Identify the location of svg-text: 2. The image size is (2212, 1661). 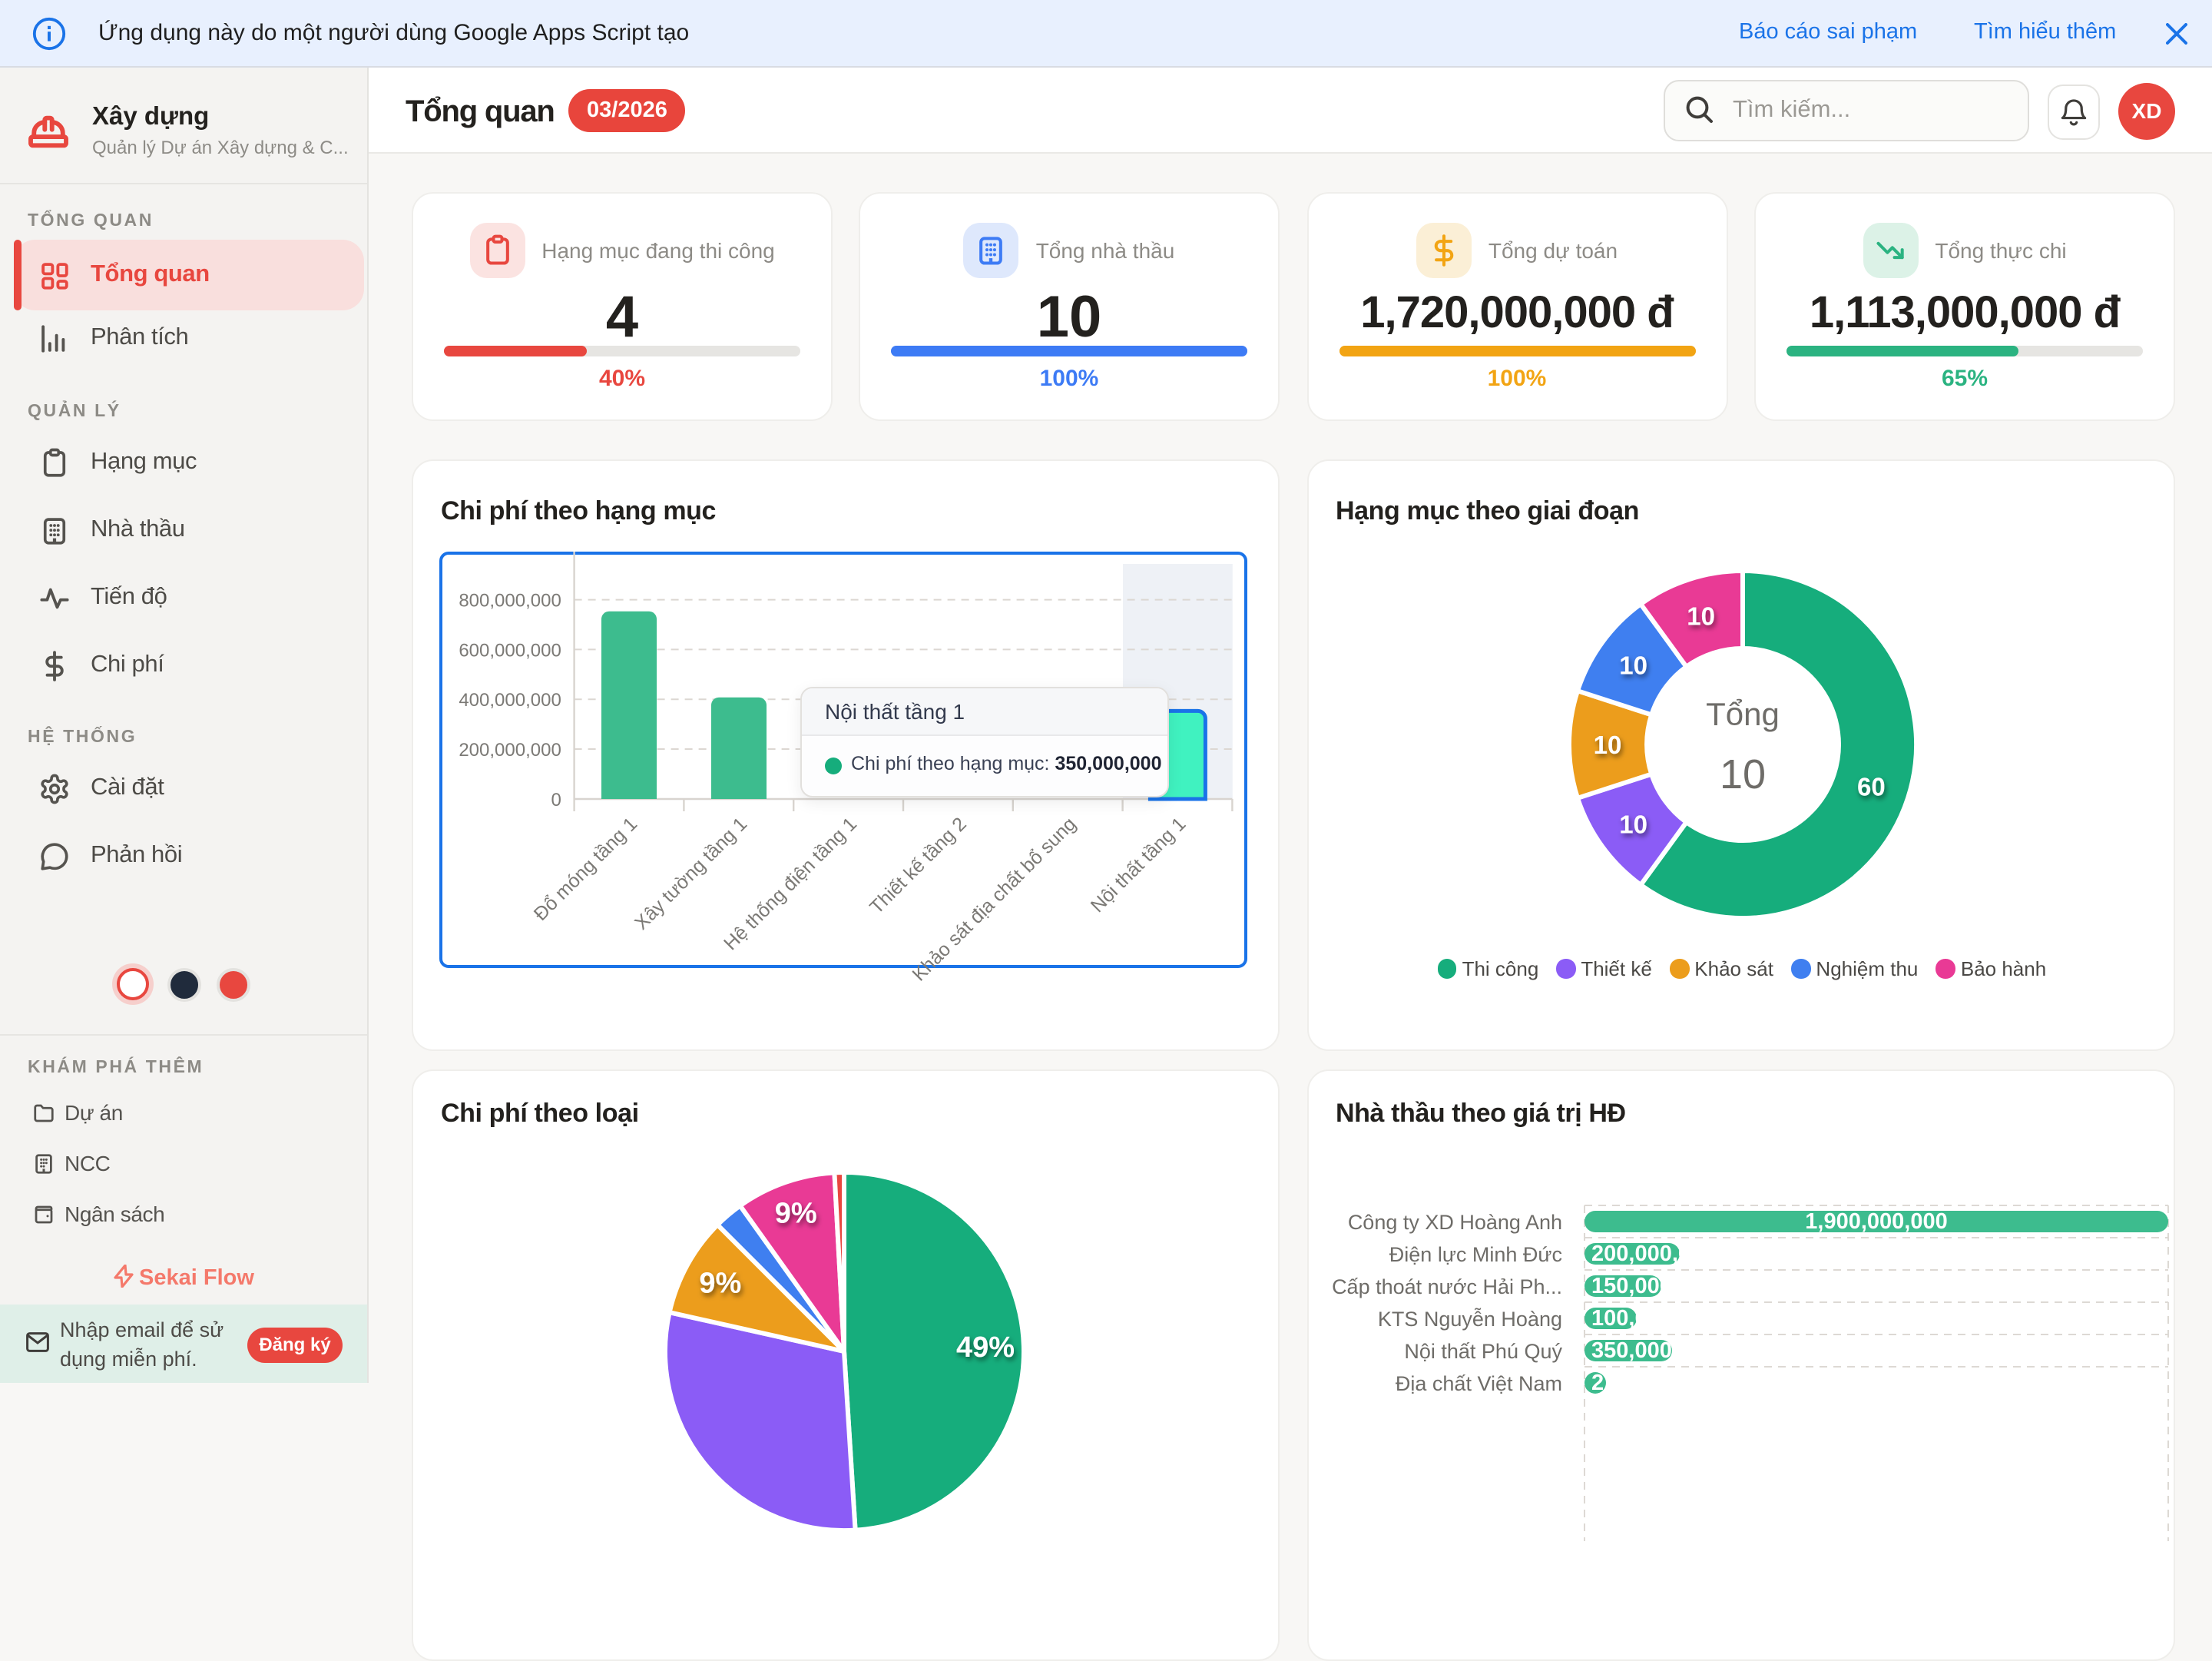
(1597, 1383).